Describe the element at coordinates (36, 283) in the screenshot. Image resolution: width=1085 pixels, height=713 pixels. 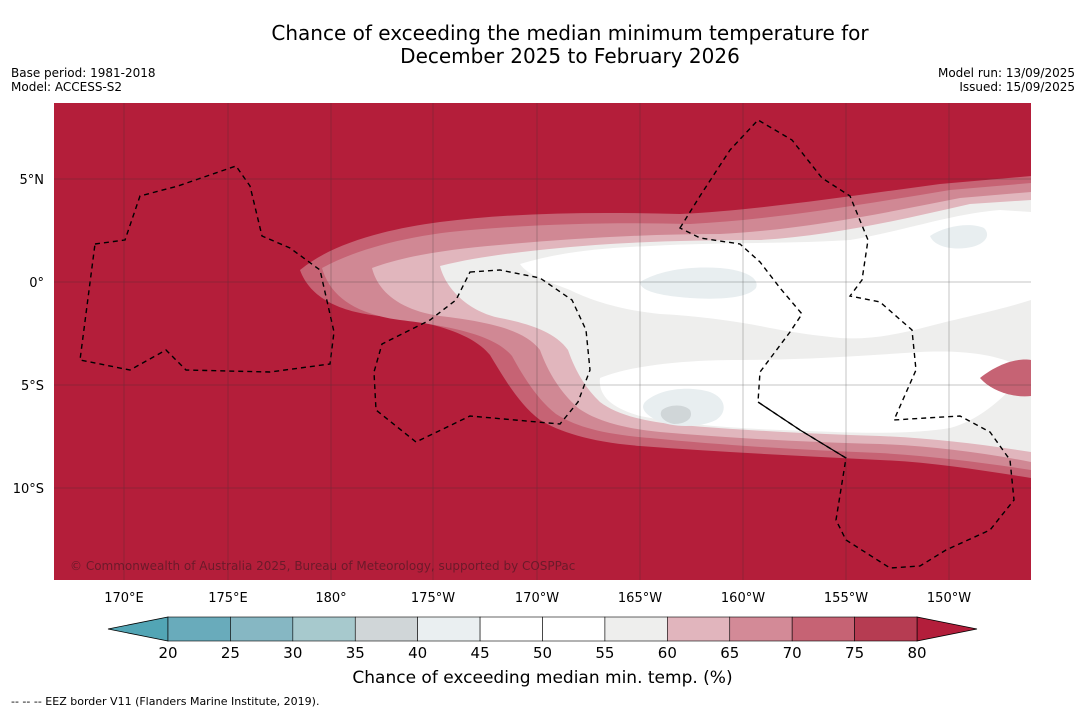
I see `lat-label-0: 0°` at that location.